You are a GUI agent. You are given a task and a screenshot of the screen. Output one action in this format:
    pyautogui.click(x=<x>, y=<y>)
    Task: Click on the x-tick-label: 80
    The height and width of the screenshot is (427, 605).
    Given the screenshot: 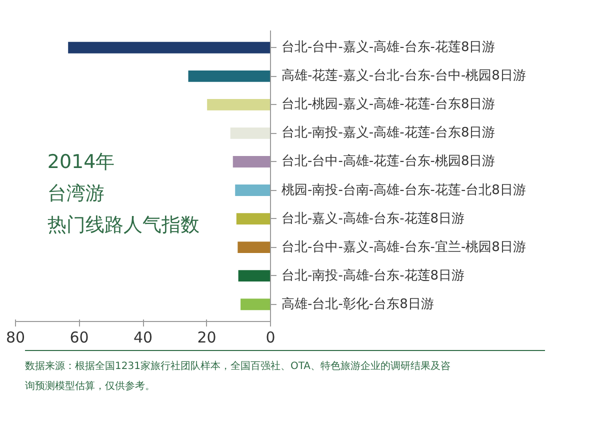 What is the action you would take?
    pyautogui.click(x=16, y=337)
    